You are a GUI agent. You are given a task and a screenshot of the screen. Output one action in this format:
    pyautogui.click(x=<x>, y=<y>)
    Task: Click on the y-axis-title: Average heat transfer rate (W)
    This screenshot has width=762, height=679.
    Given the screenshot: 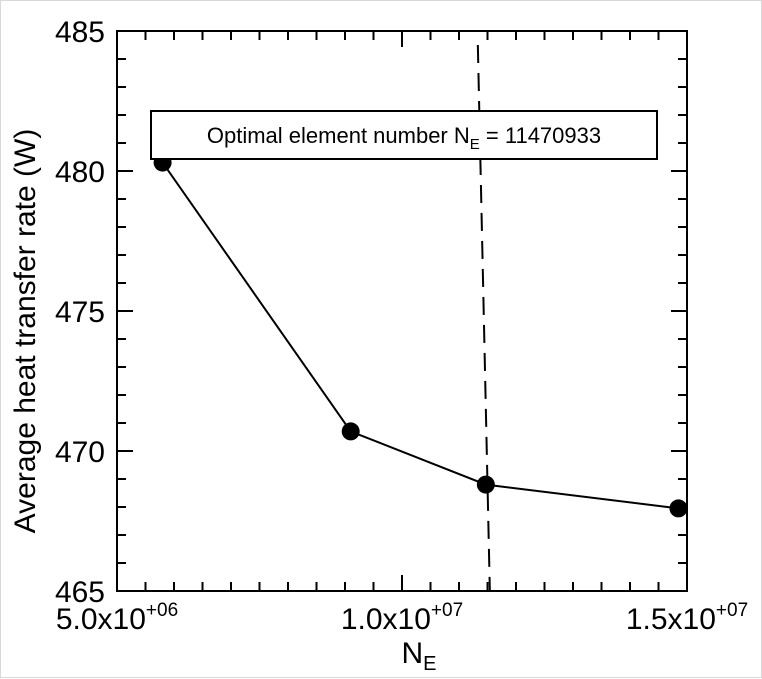 What is the action you would take?
    pyautogui.click(x=25, y=331)
    